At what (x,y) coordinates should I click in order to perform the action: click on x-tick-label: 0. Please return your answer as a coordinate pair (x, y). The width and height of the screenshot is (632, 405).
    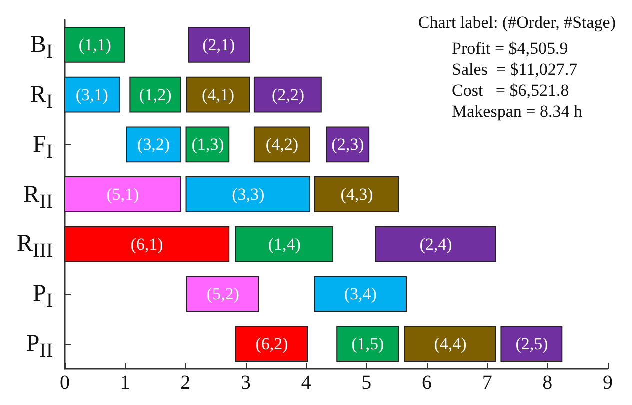
    Looking at the image, I should click on (65, 383).